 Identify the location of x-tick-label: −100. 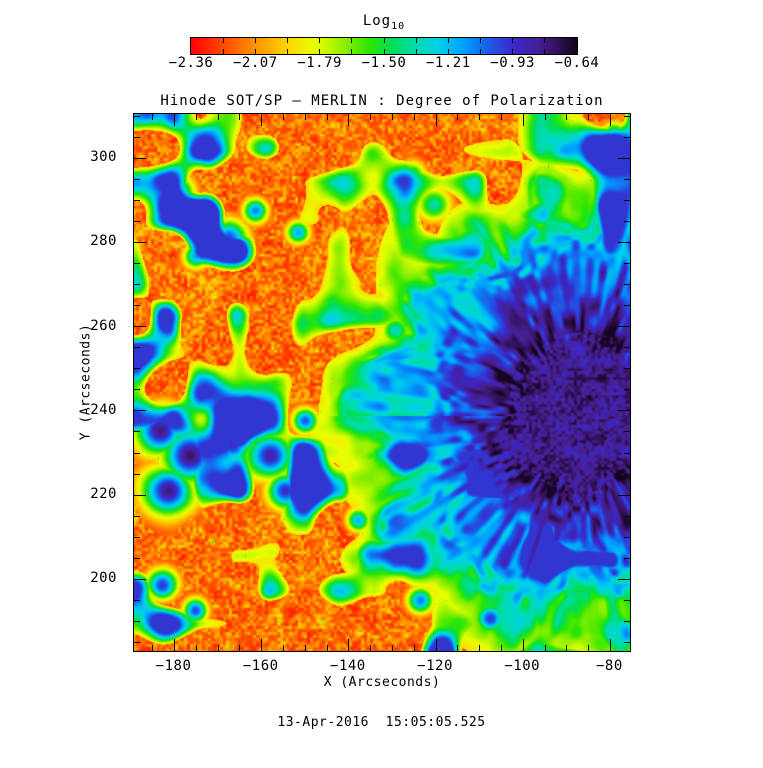
(522, 666).